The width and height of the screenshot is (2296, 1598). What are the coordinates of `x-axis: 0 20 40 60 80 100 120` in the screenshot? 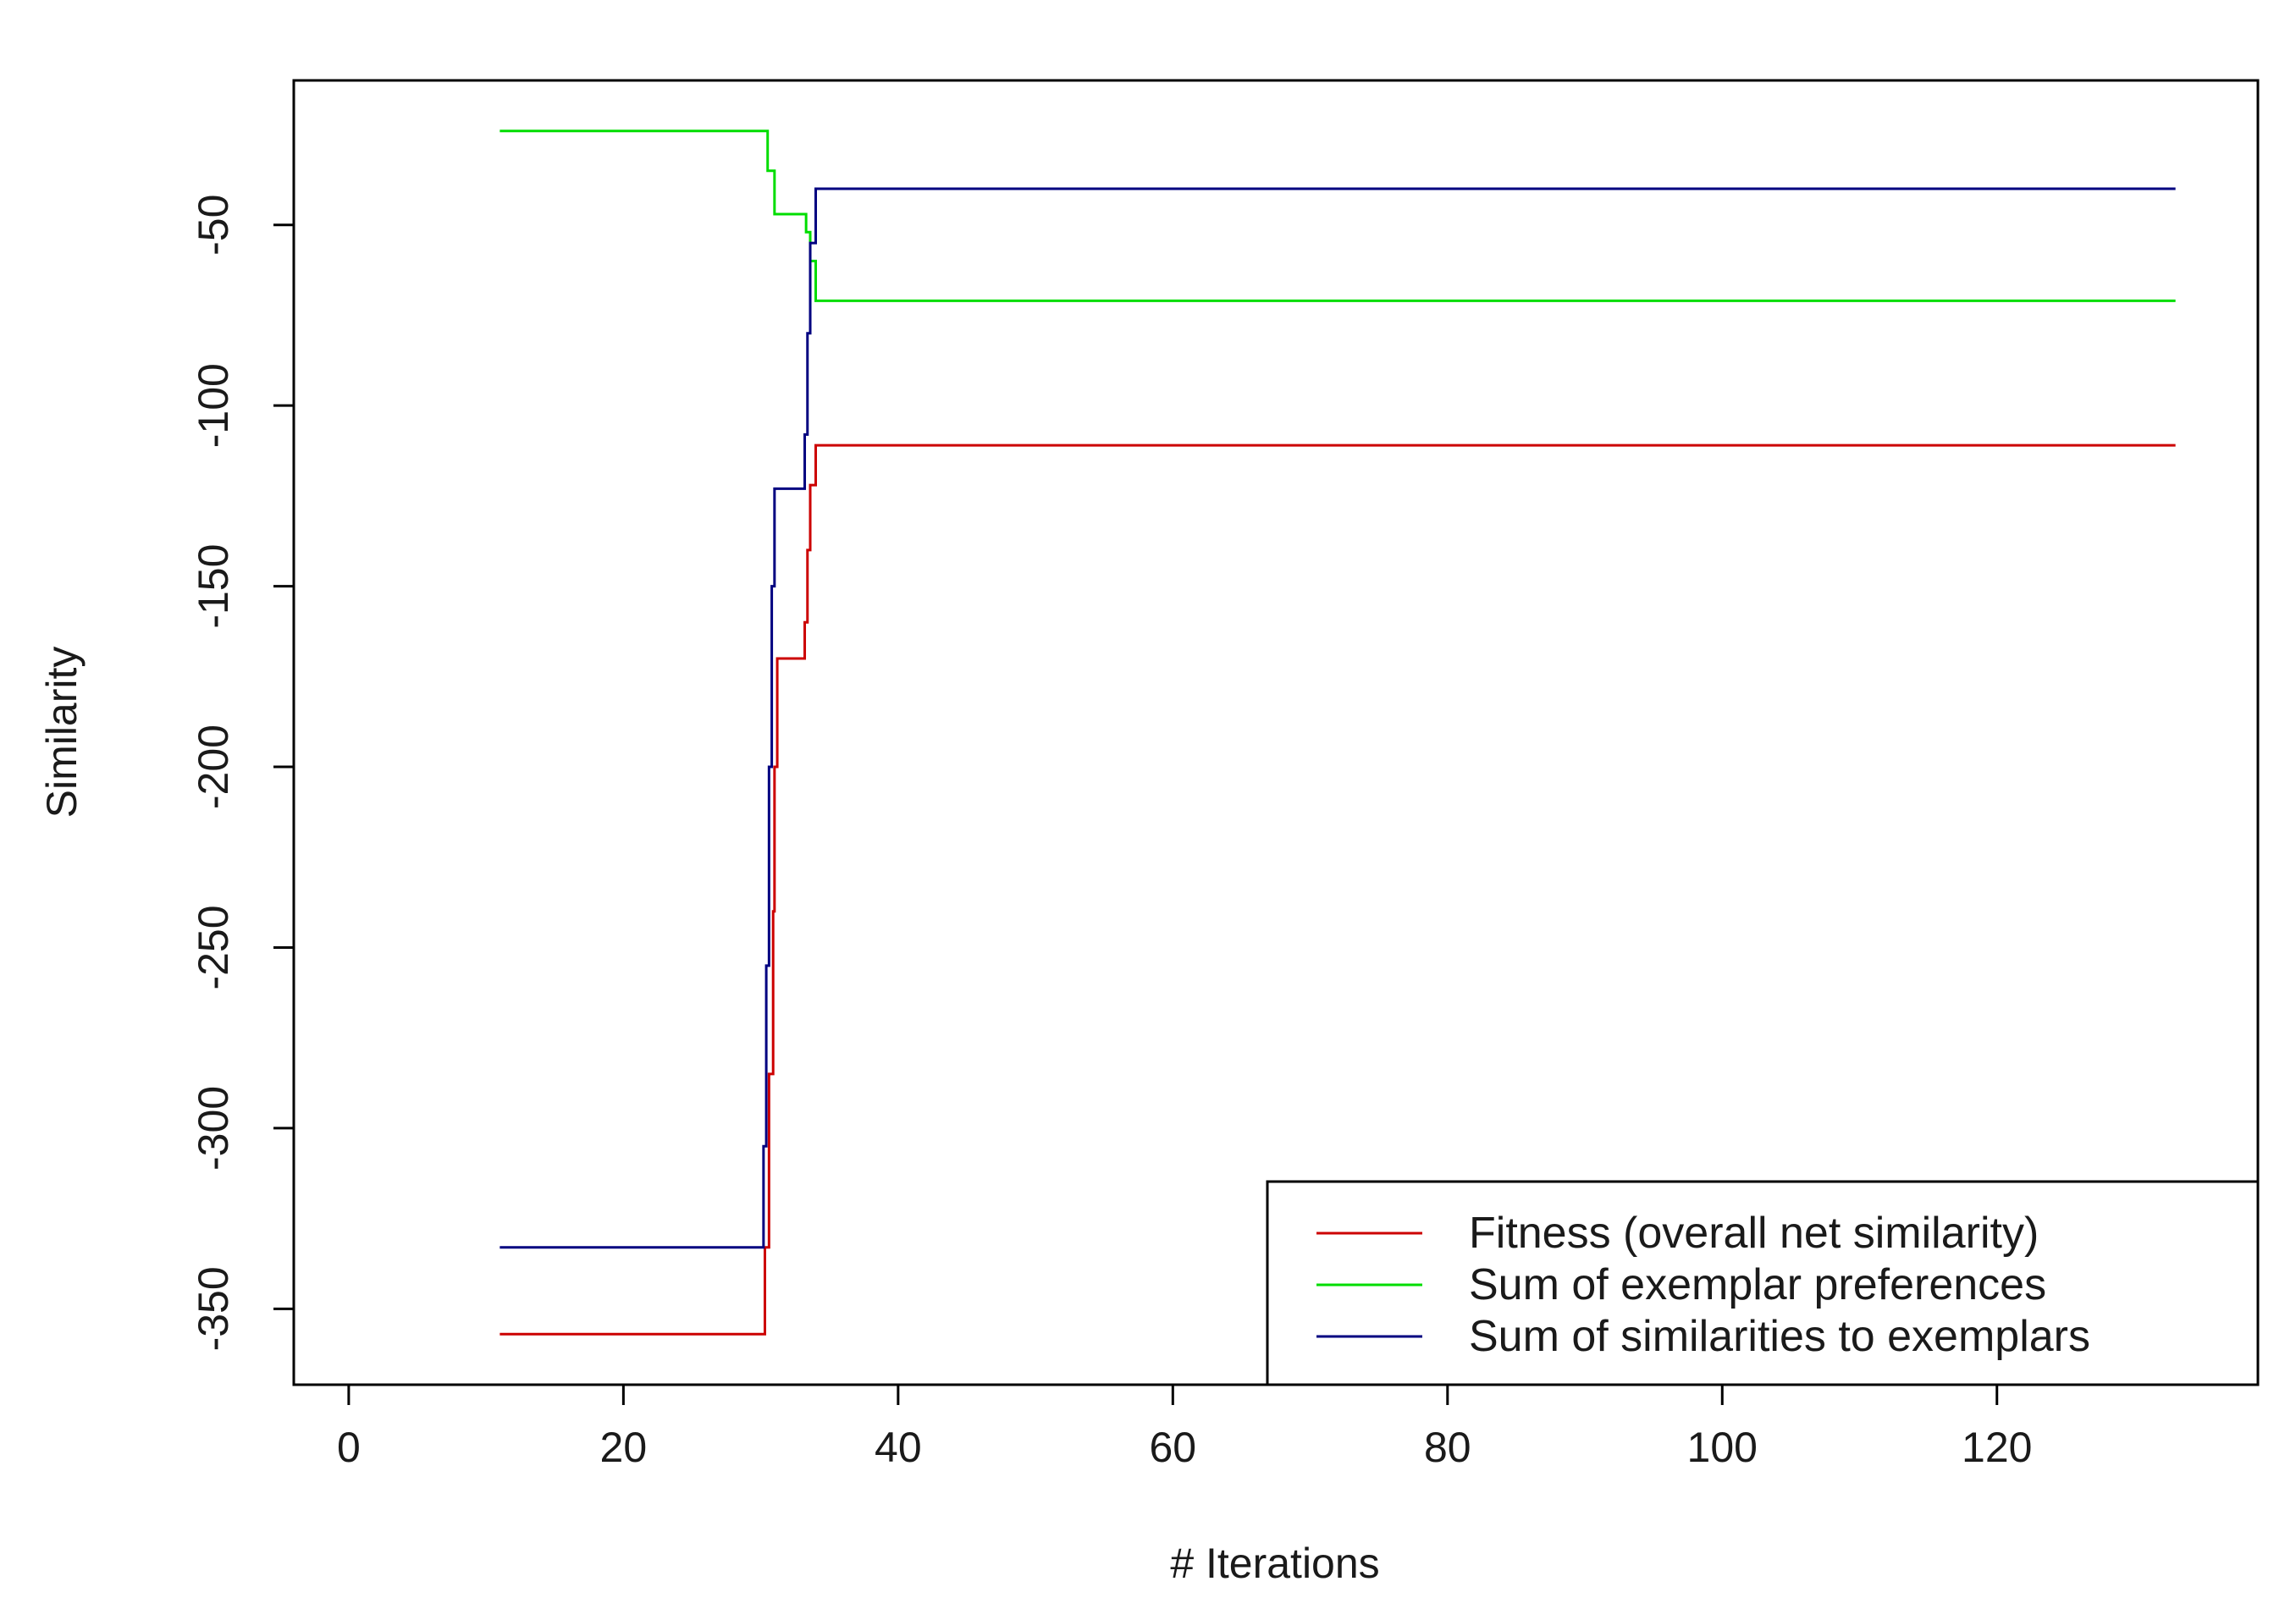 It's located at (1184, 1428).